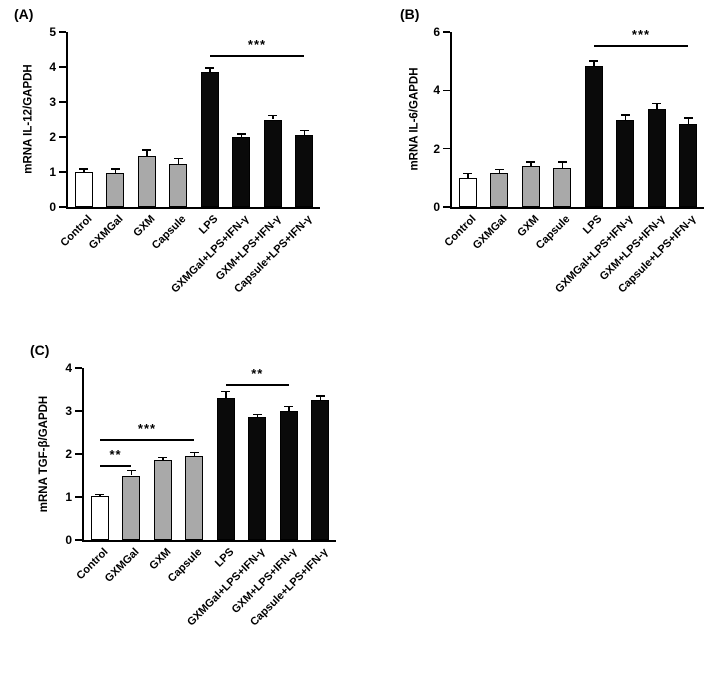 The height and width of the screenshot is (697, 719). Describe the element at coordinates (52, 32) in the screenshot. I see `y-tick-label: 5` at that location.